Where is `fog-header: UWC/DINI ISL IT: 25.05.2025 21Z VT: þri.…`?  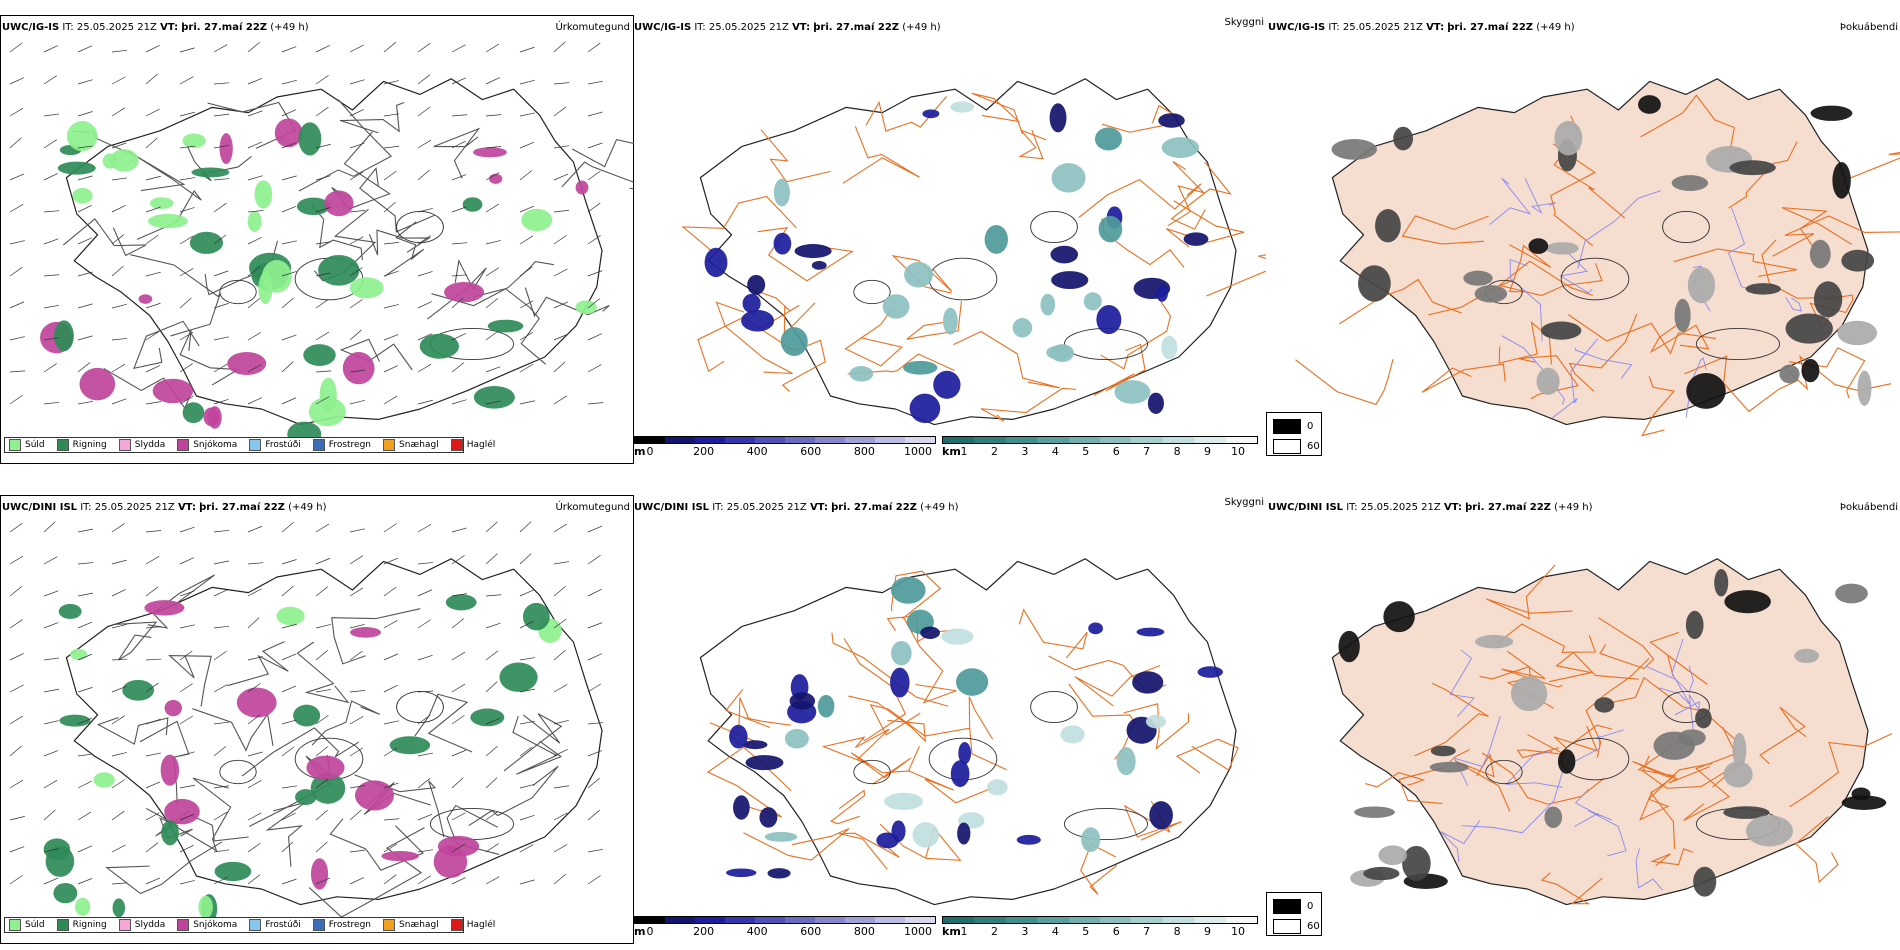 fog-header: UWC/DINI ISL IT: 25.05.2025 21Z VT: þri.… is located at coordinates (1430, 507).